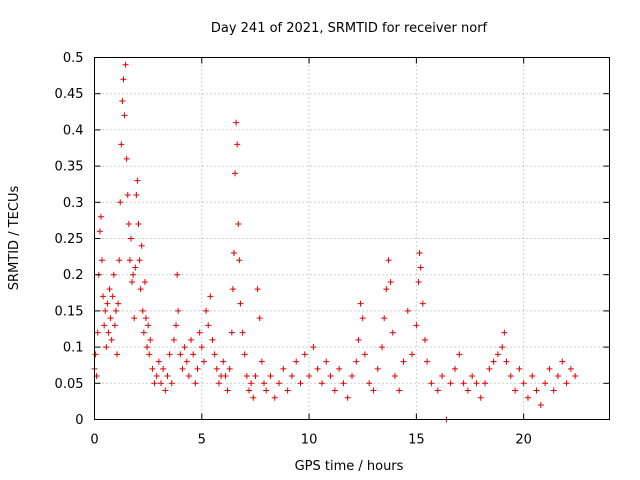  I want to click on y-tick-label: 0.05, so click(69, 384).